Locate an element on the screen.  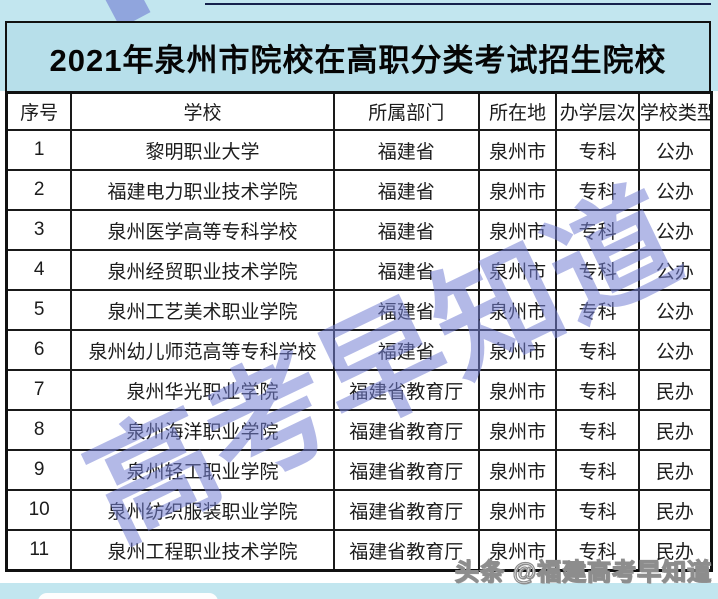
bottom-left-card-edge is located at coordinates (128, 596).